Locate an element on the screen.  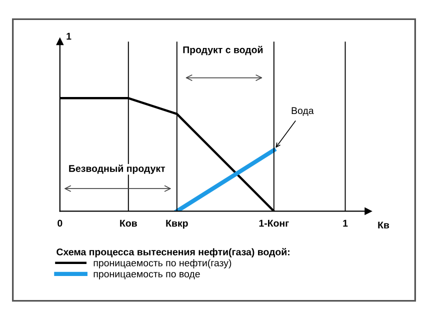
x-tick-label: 1 is located at coordinates (345, 223).